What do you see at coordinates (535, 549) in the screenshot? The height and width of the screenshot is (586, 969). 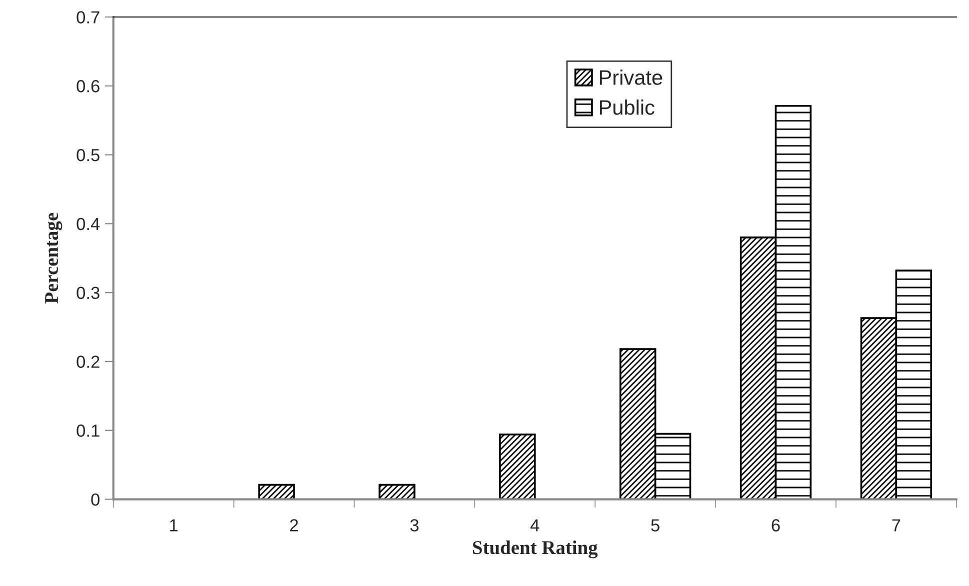 I see `x-axis-title: Student Rating` at bounding box center [535, 549].